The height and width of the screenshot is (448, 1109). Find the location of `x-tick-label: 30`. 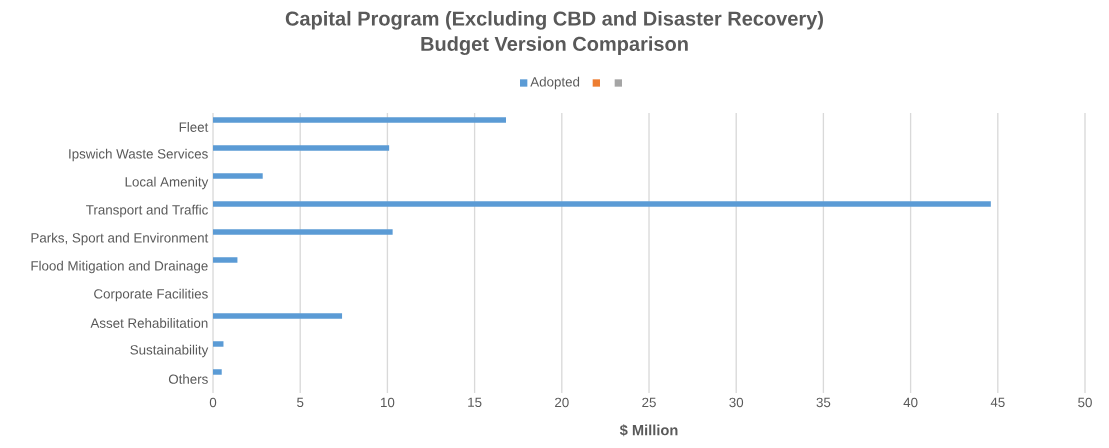

x-tick-label: 30 is located at coordinates (736, 402).